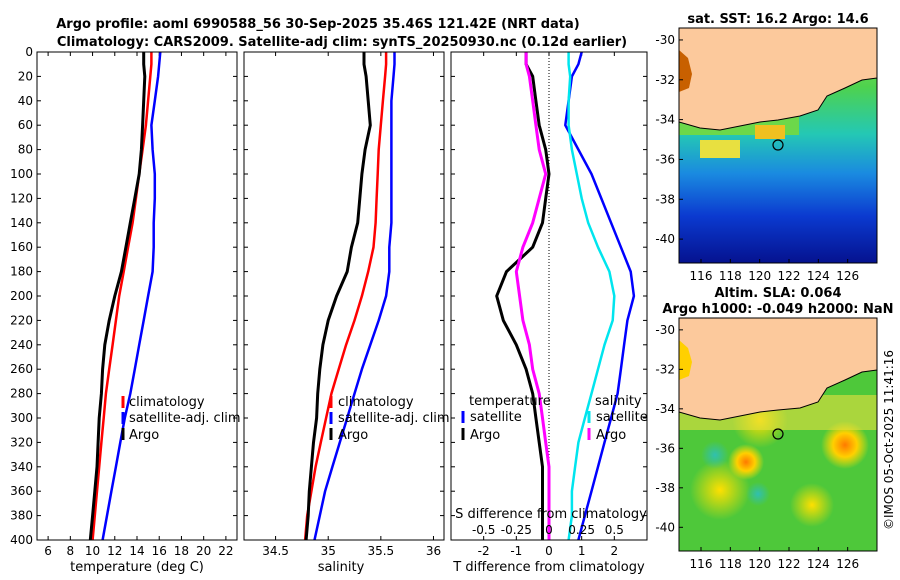 Image resolution: width=900 pixels, height=580 pixels. Describe the element at coordinates (615, 551) in the screenshot. I see `x-tick-label: 2` at that location.